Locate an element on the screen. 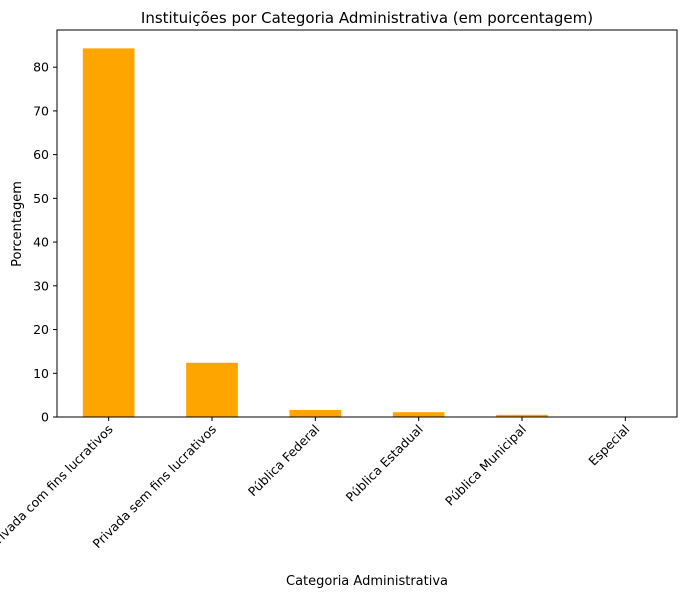 The image size is (686, 599). y-tick-label-3: 30 is located at coordinates (41, 285).